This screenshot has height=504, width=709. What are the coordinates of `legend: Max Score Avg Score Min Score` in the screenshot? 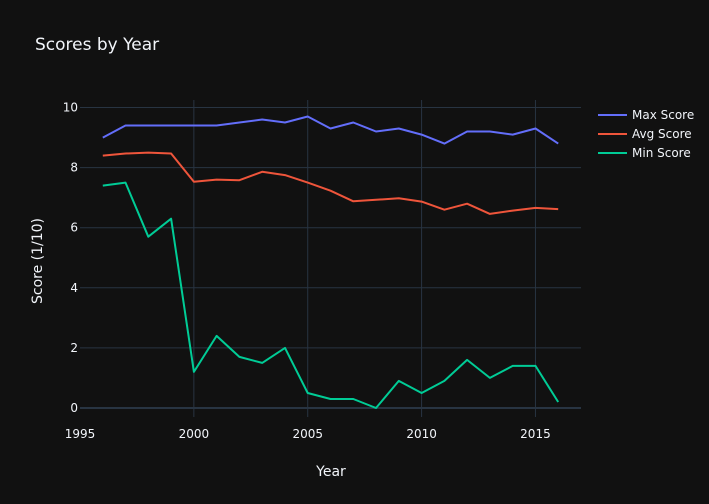 It's located at (646, 134).